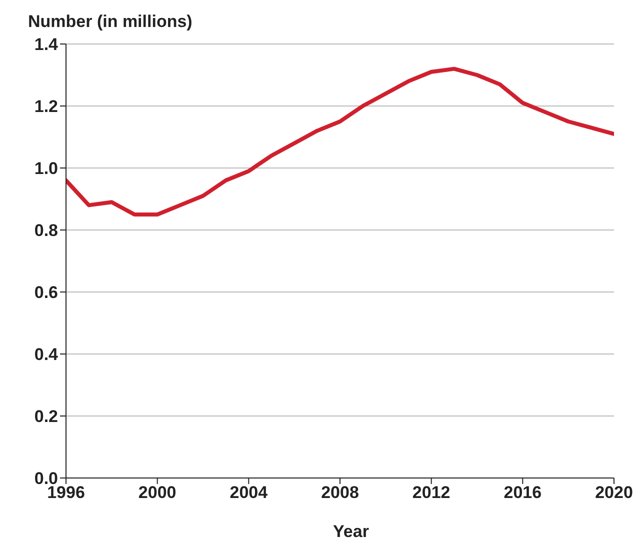 This screenshot has height=558, width=644. I want to click on x-tick-label: 2000, so click(157, 492).